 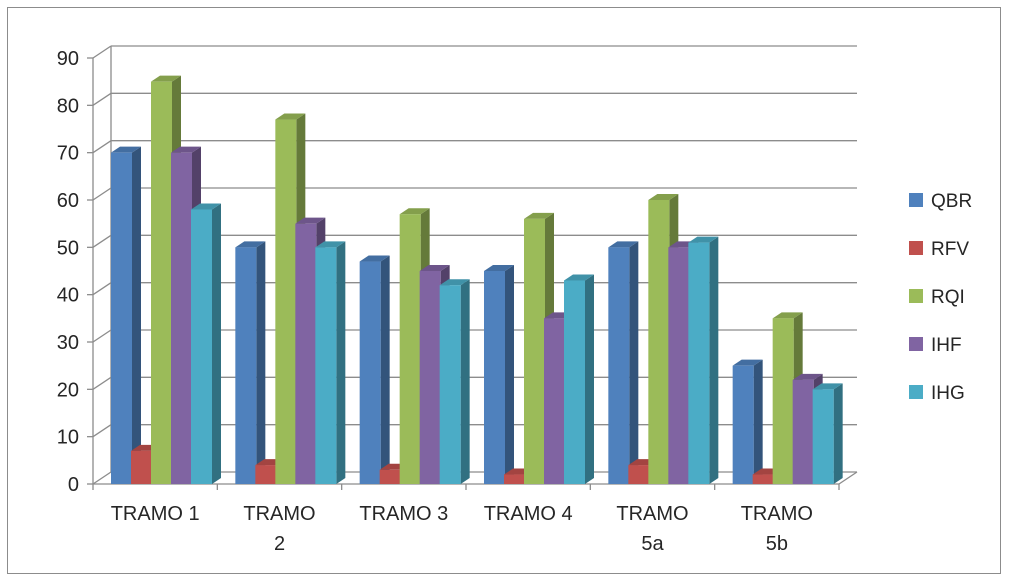 What do you see at coordinates (68, 296) in the screenshot?
I see `y-tick-label: 40` at bounding box center [68, 296].